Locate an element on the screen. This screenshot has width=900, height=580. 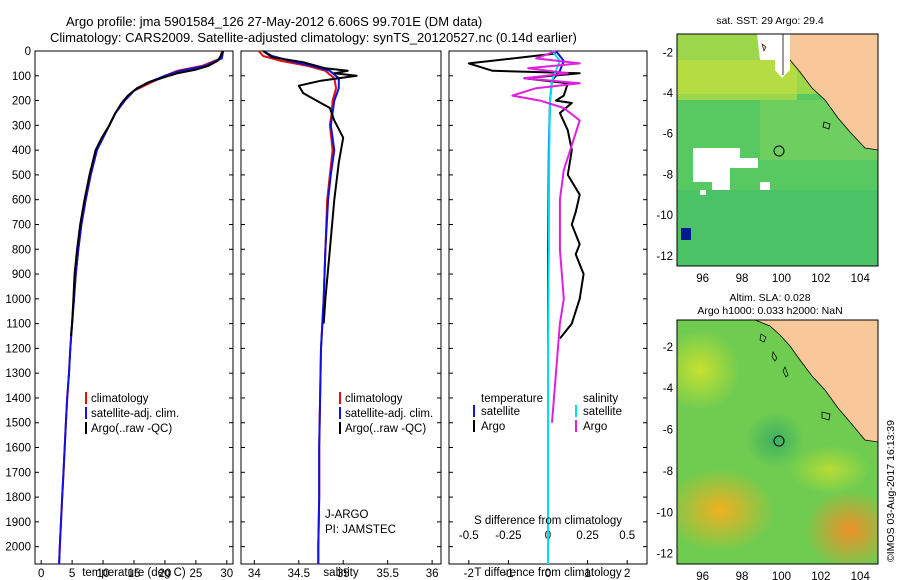
x-tick-label-salinity: -0.5 is located at coordinates (469, 536).